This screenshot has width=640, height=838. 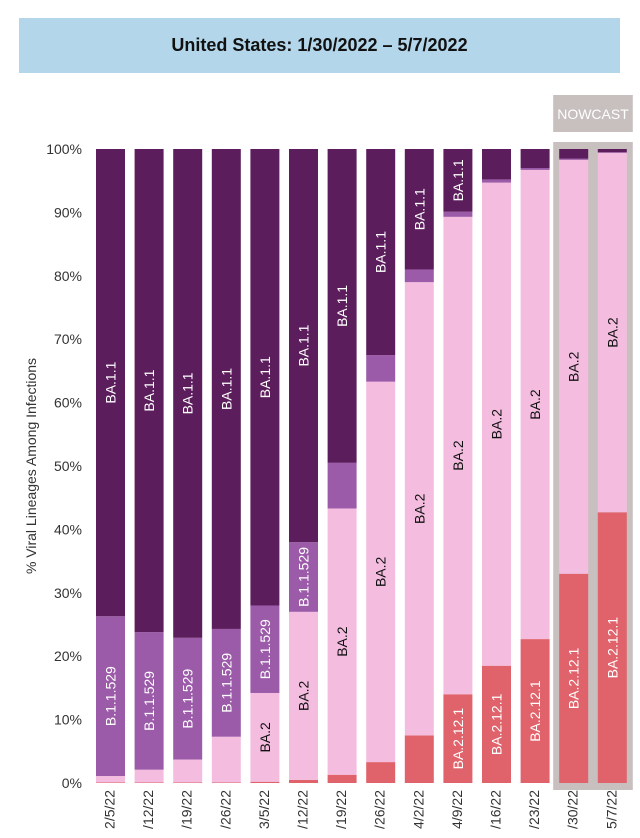 I want to click on y-tick-label: 10%, so click(x=68, y=720).